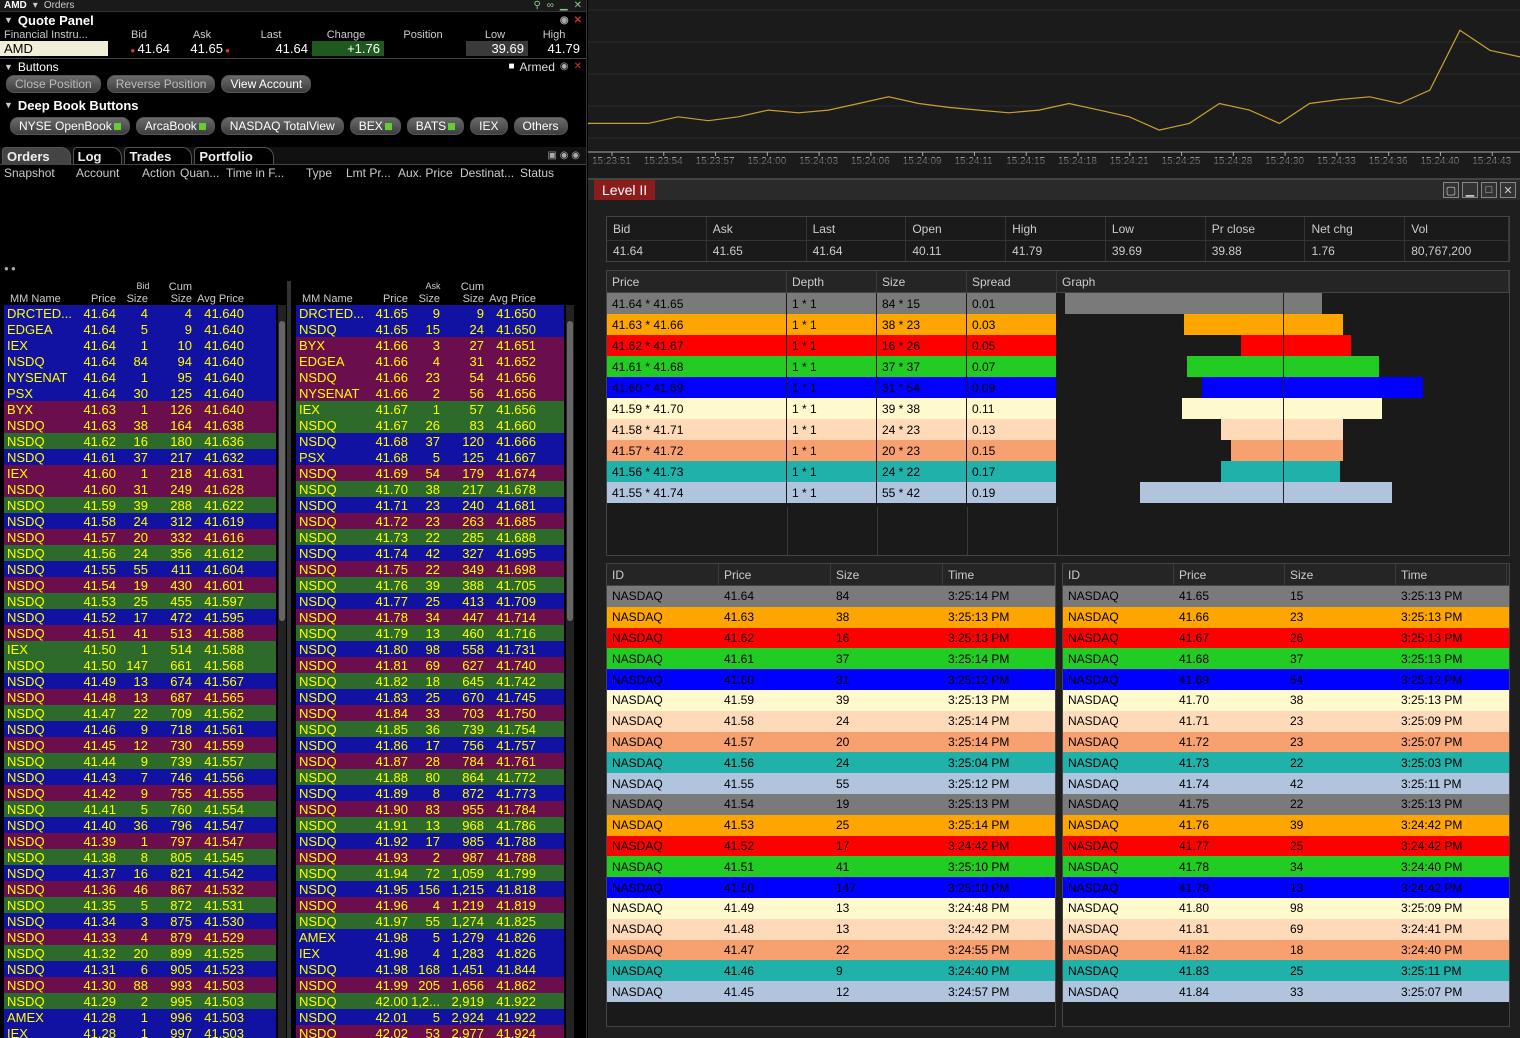  What do you see at coordinates (430, 457) in the screenshot?
I see `book-row: PSX 41.68 5 125 41.667` at bounding box center [430, 457].